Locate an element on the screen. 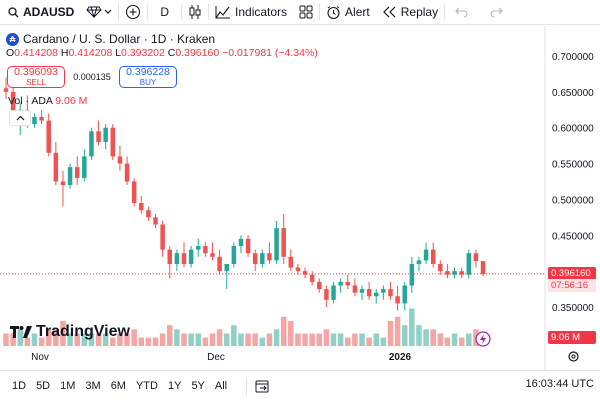 Image resolution: width=600 pixels, height=400 pixels. volume-legend-value: 9.06 M is located at coordinates (71, 101).